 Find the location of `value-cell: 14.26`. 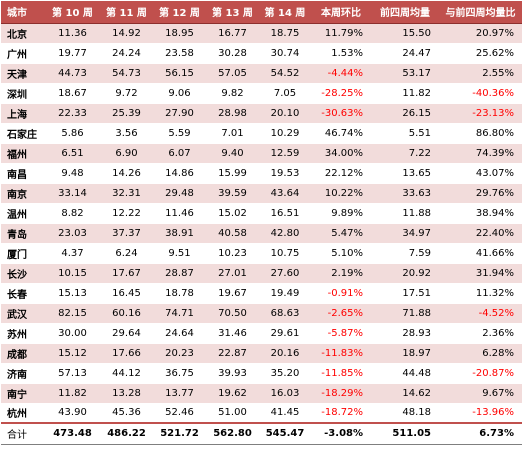

value-cell: 14.26 is located at coordinates (126, 173).